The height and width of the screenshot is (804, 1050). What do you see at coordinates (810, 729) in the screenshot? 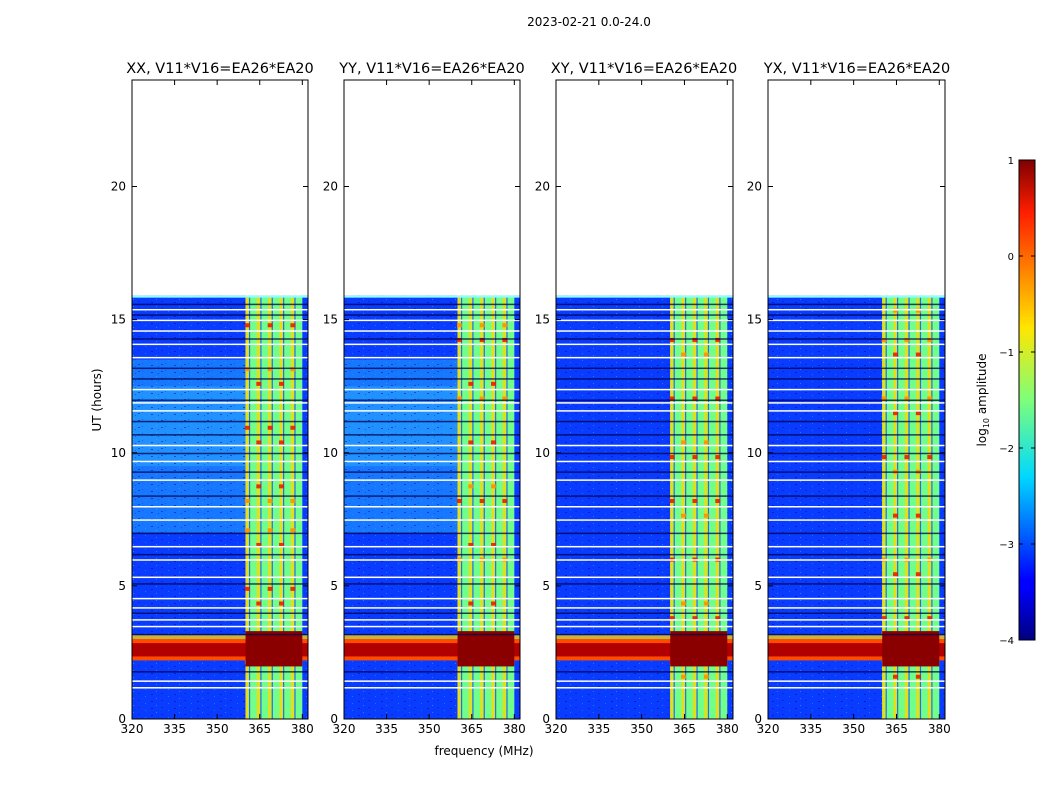
I see `x-tick-label: 335` at bounding box center [810, 729].